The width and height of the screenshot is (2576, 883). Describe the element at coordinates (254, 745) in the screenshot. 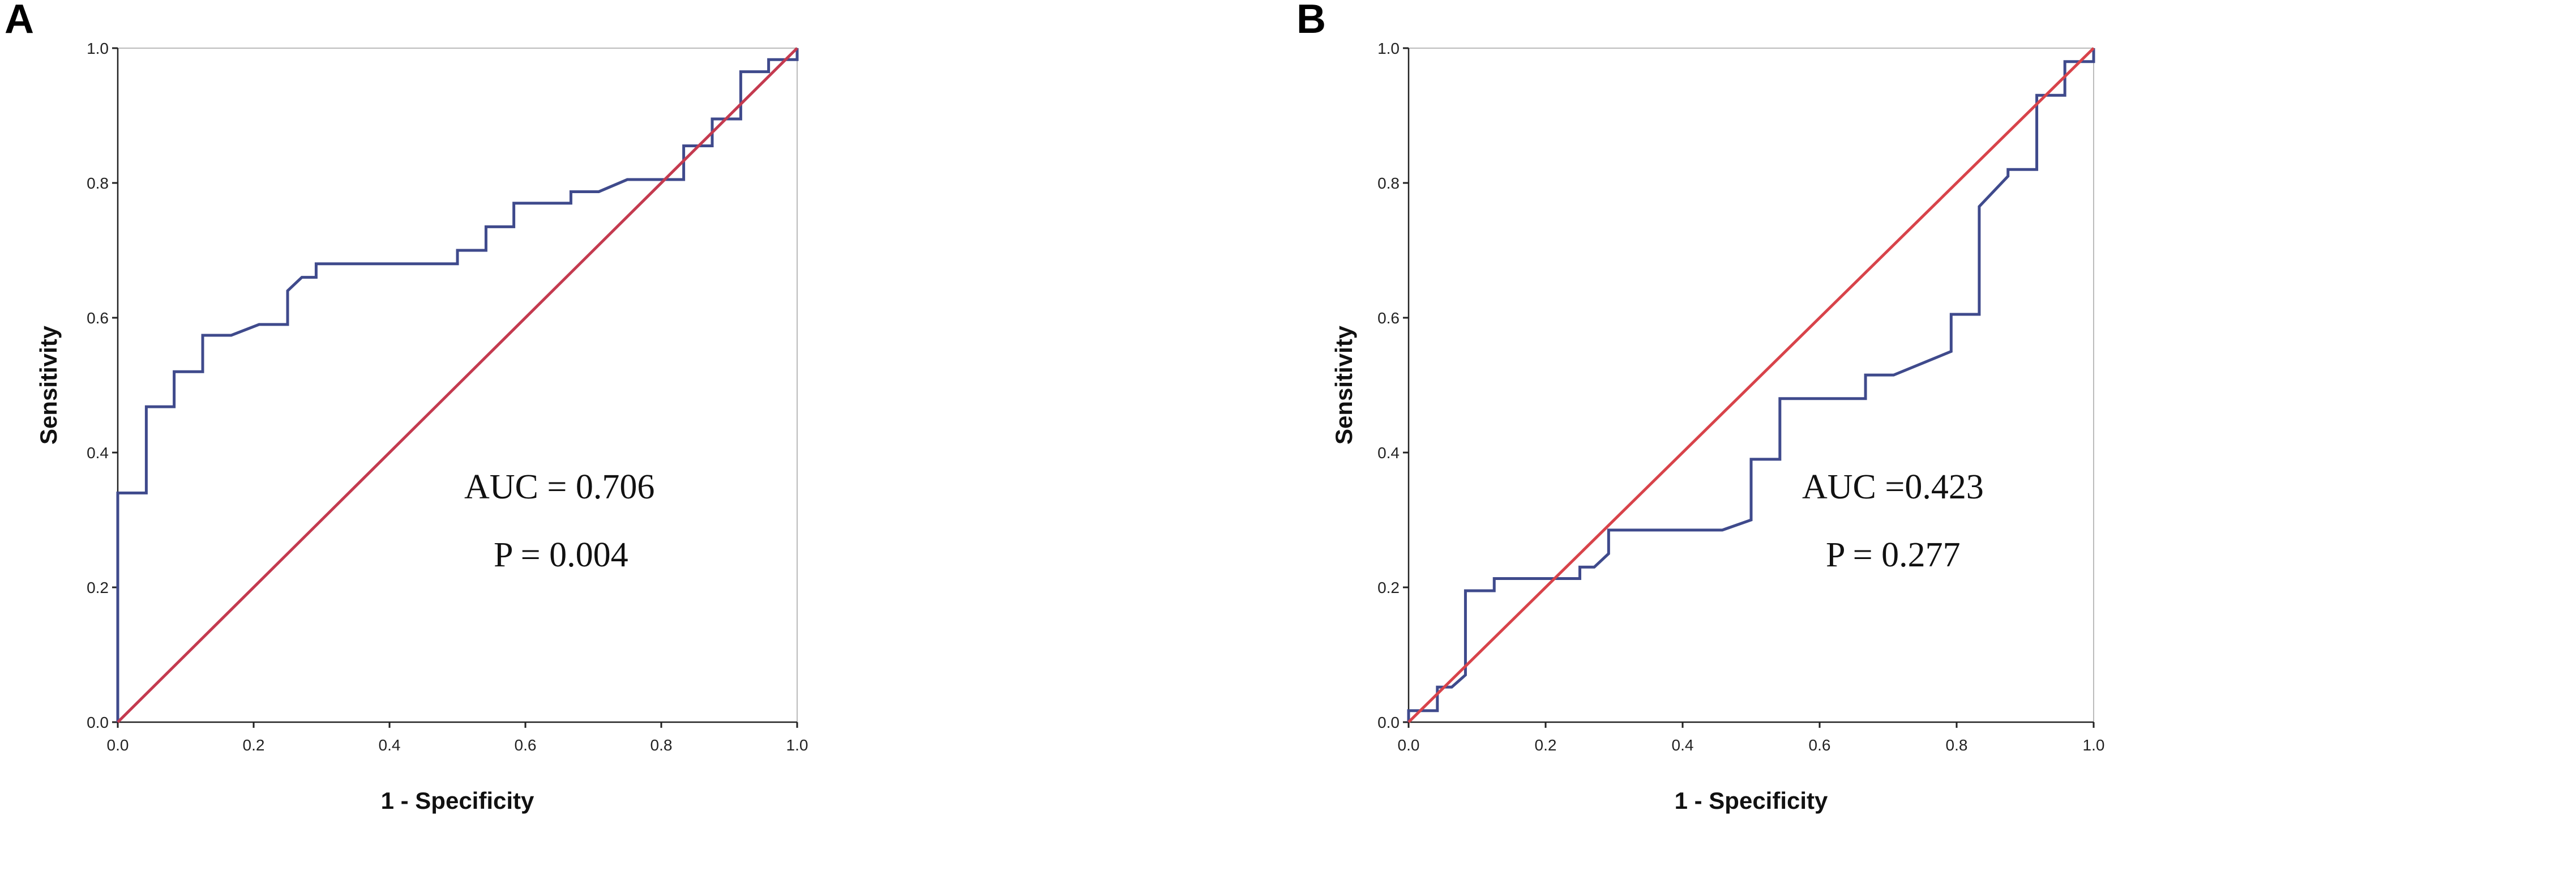

I see `x-tick-label-a: 0.2` at that location.